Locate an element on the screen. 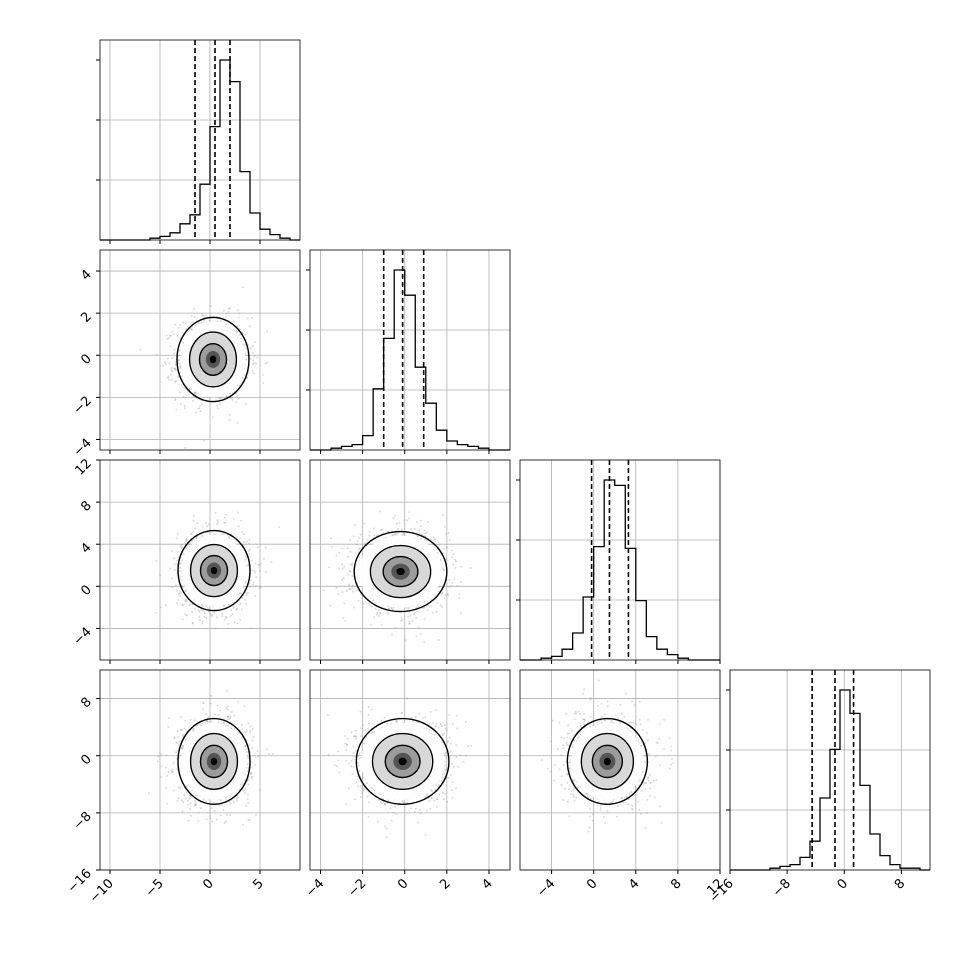 Image resolution: width=970 pixels, height=975 pixels. tick-label: −5 is located at coordinates (155, 888).